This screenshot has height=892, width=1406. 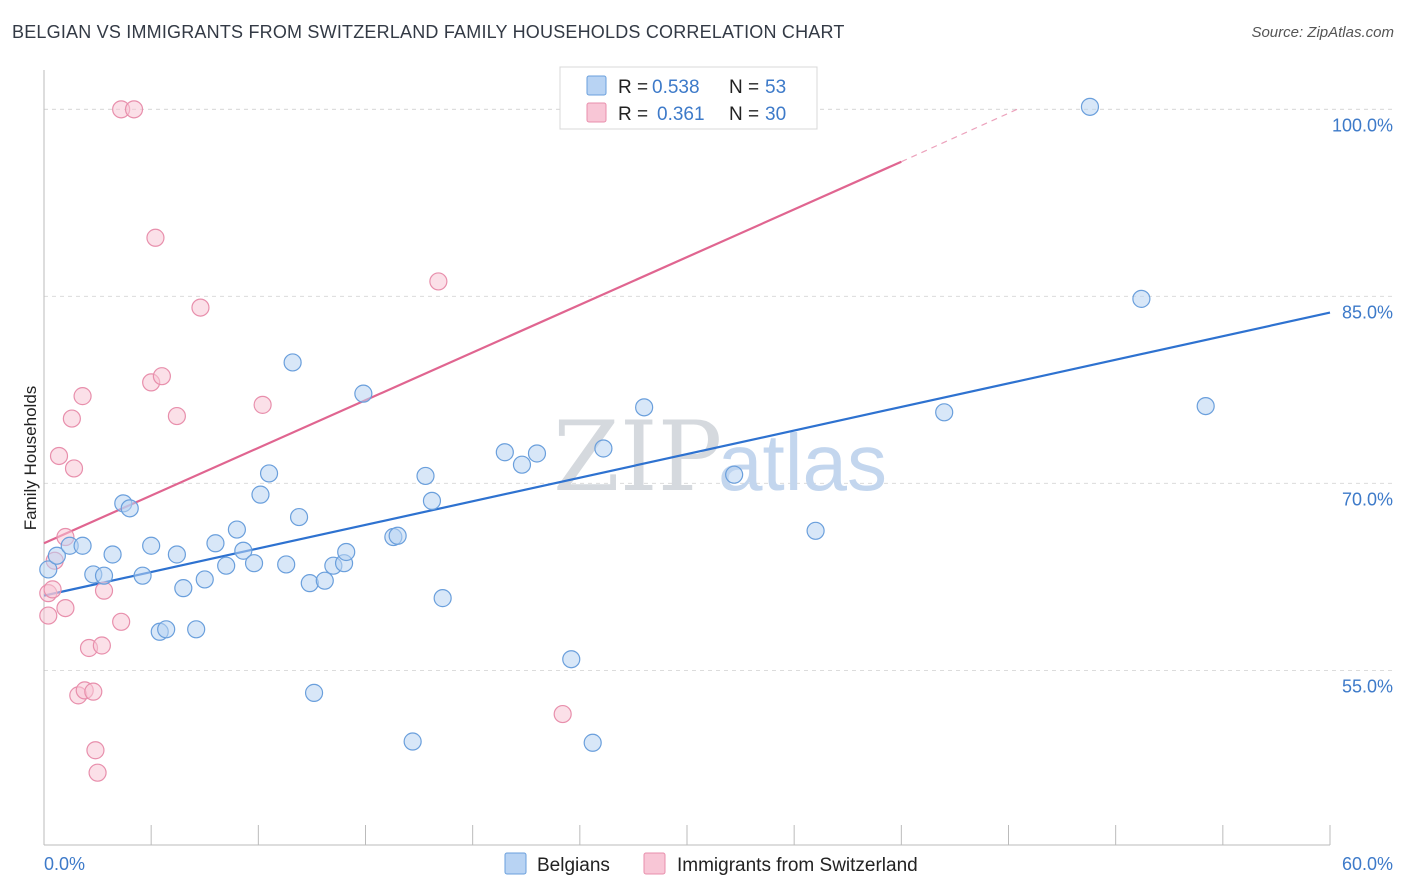 What do you see at coordinates (1367, 864) in the screenshot?
I see `x-tick-label-max: 60.0%` at bounding box center [1367, 864].